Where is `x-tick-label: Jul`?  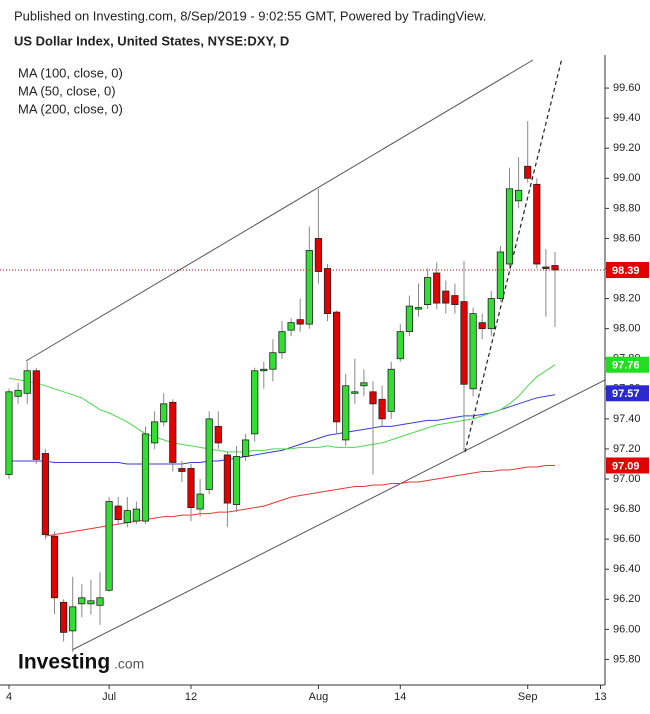
x-tick-label: Jul is located at coordinates (109, 697).